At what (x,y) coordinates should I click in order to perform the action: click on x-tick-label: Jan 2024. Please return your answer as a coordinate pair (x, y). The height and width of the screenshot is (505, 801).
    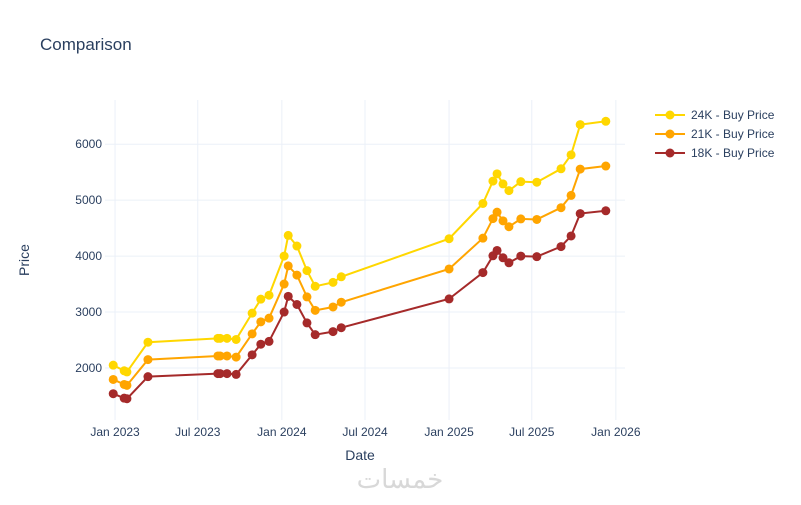
    Looking at the image, I should click on (282, 432).